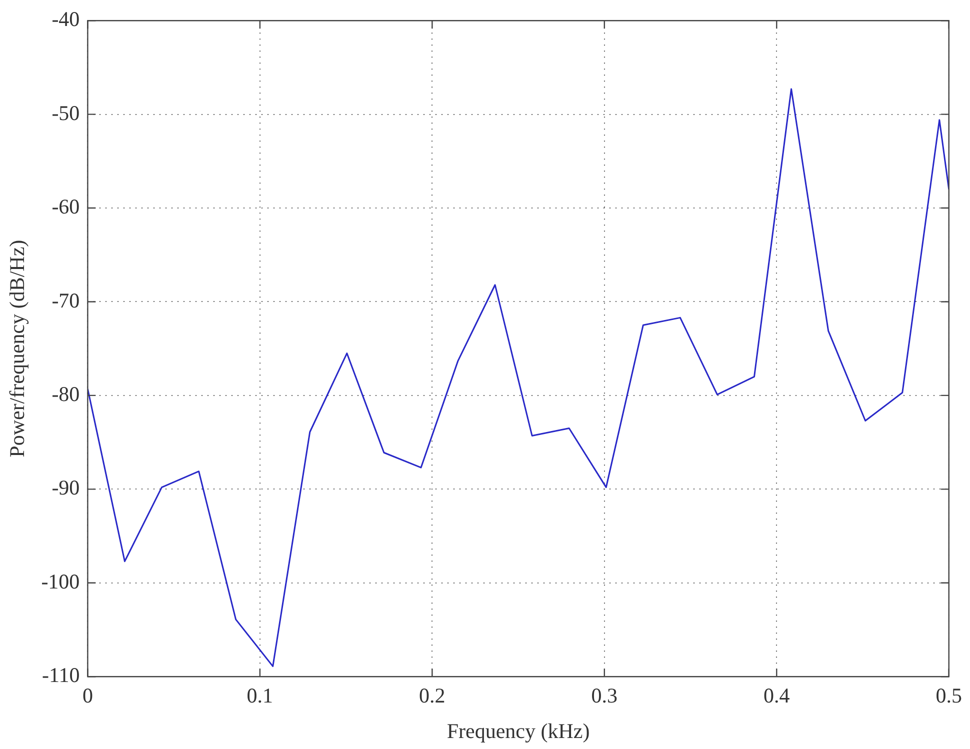 The image size is (970, 749). Describe the element at coordinates (432, 696) in the screenshot. I see `x-tick-label: 0.2` at that location.